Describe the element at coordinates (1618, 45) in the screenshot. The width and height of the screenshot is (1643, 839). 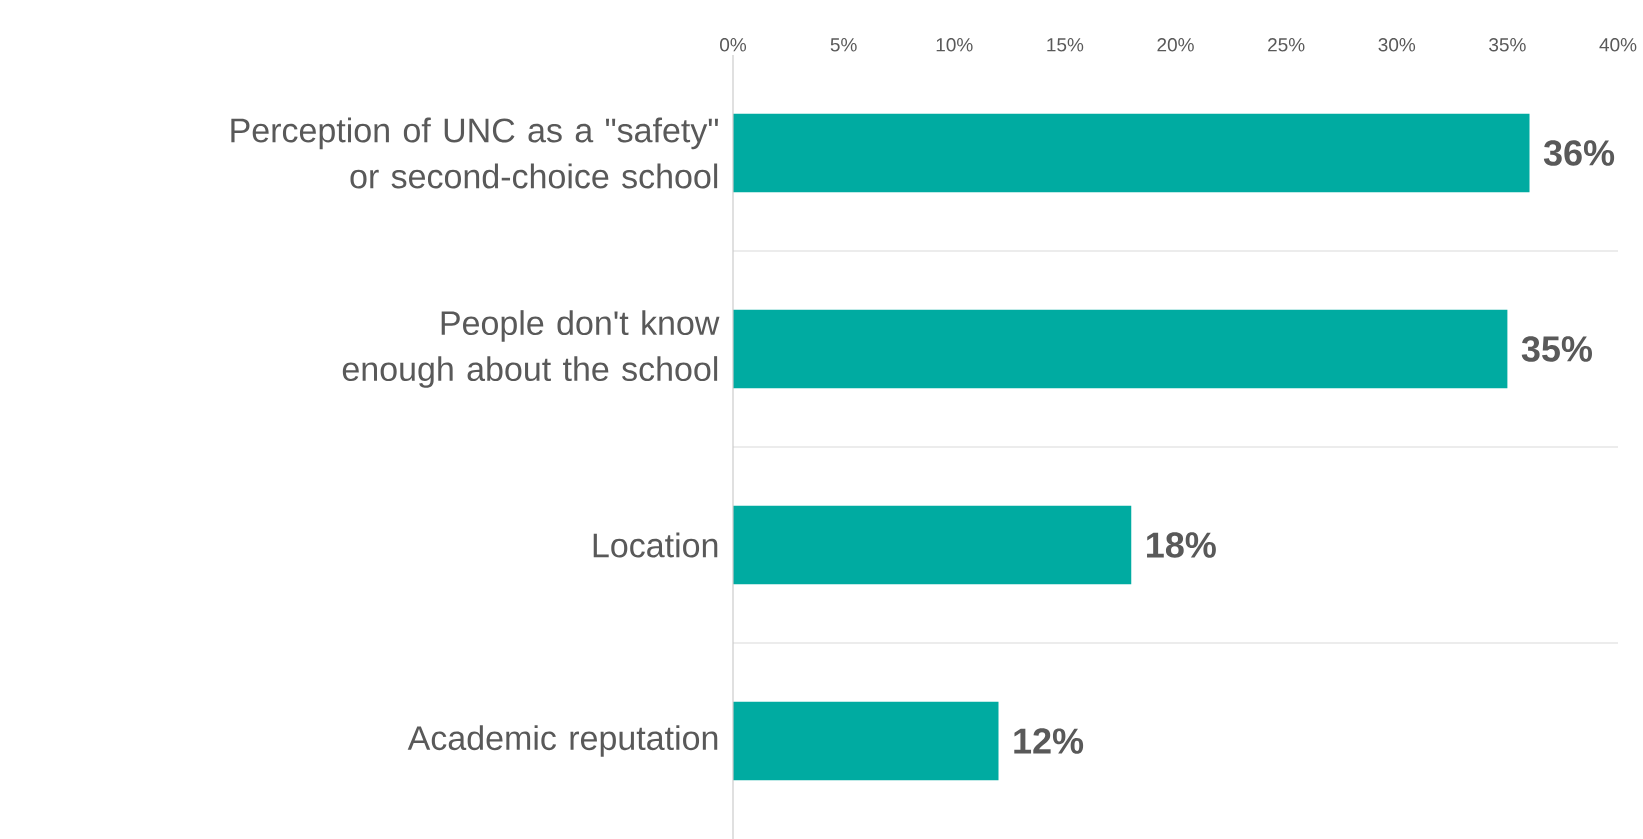
I see `x-tick-label: 40%` at that location.